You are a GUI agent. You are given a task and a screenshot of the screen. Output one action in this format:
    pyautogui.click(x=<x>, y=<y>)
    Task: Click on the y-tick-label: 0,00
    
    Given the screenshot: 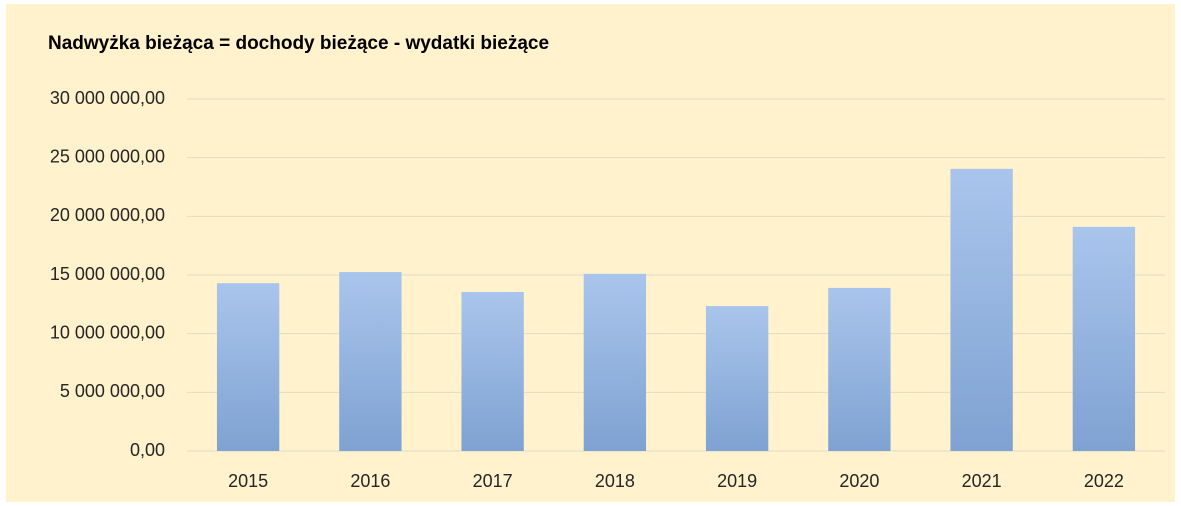 What is the action you would take?
    pyautogui.click(x=147, y=450)
    